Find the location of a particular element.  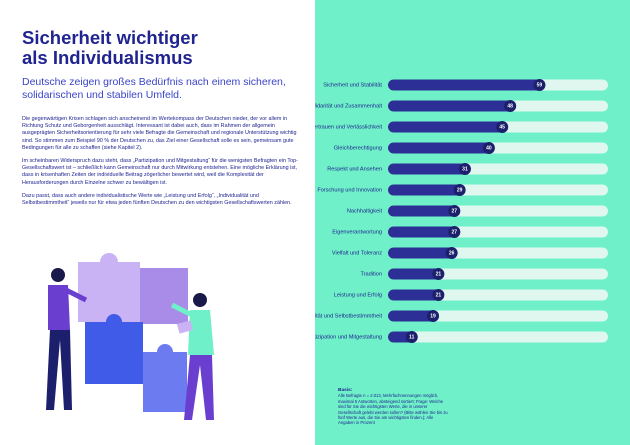

category-label: Tradition is located at coordinates (371, 274).